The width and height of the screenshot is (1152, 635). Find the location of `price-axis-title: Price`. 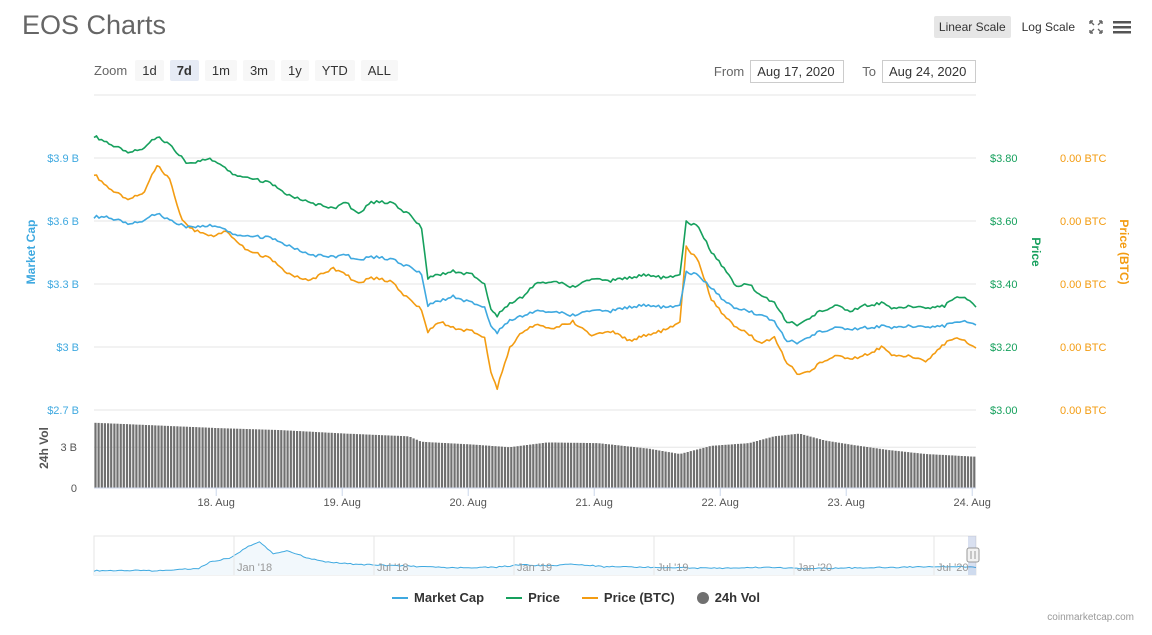

price-axis-title: Price is located at coordinates (1036, 252).